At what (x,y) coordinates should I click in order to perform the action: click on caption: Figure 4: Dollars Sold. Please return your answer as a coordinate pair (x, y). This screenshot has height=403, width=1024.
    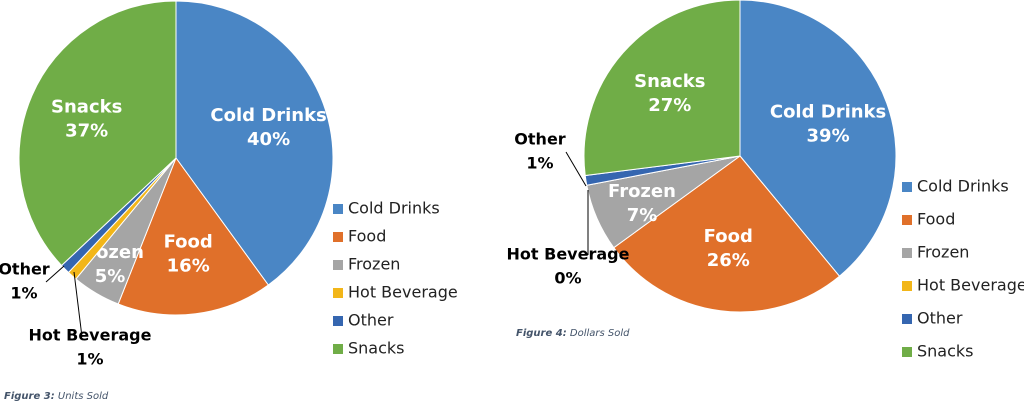
    Looking at the image, I should click on (573, 333).